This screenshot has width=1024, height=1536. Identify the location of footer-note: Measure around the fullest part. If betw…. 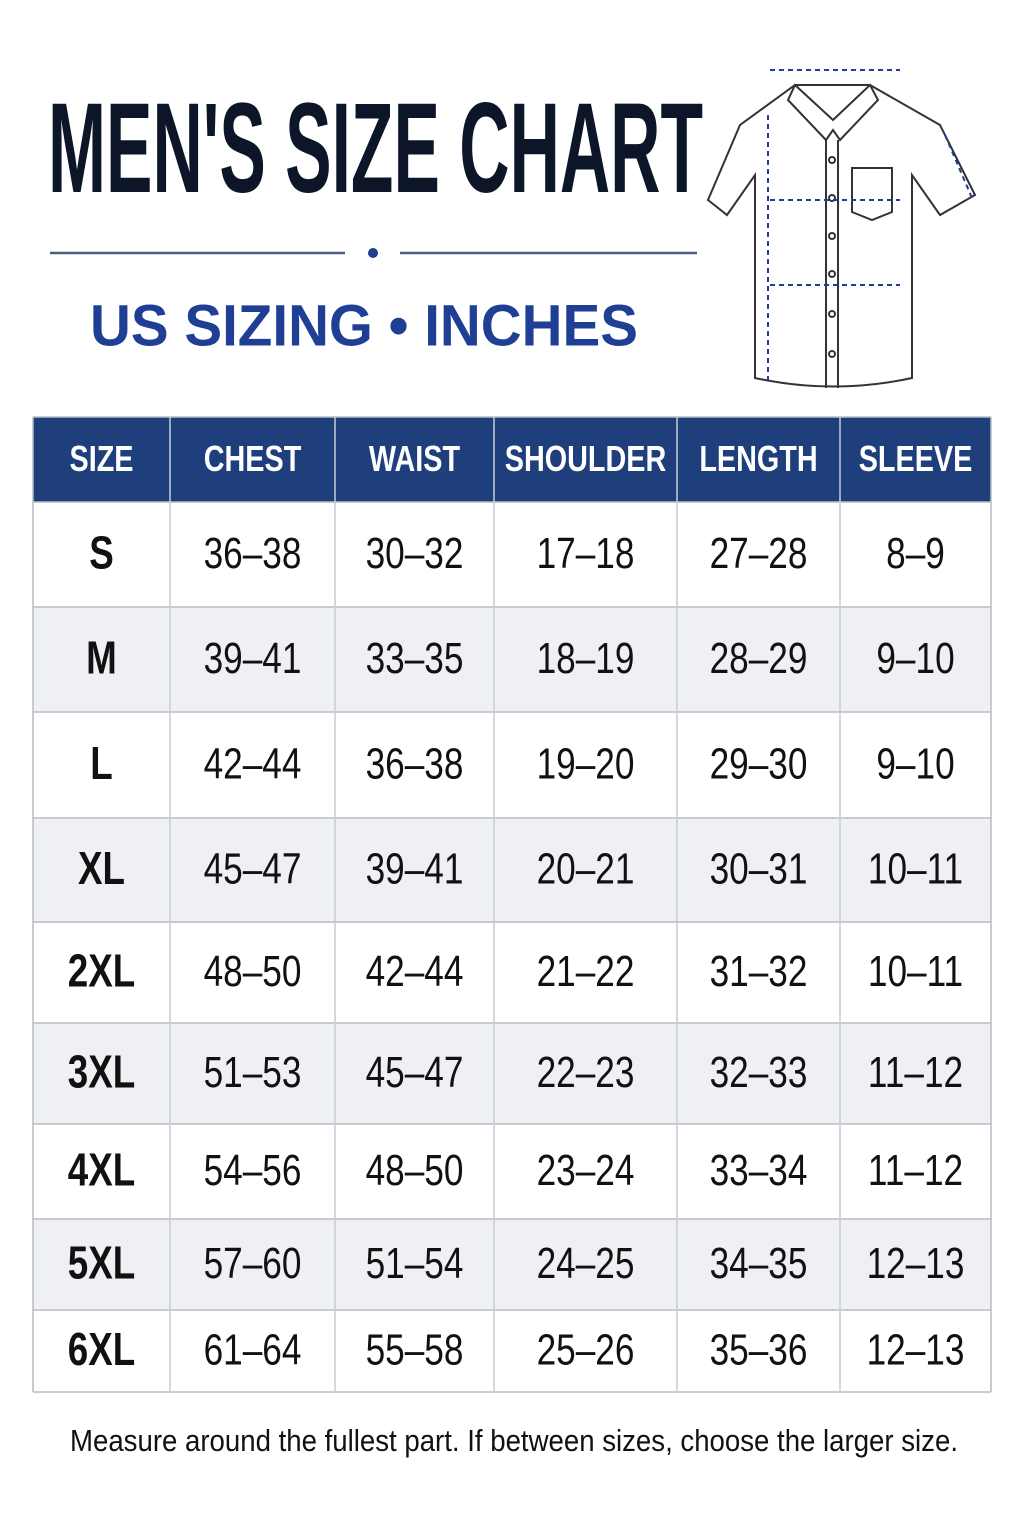
(514, 1440).